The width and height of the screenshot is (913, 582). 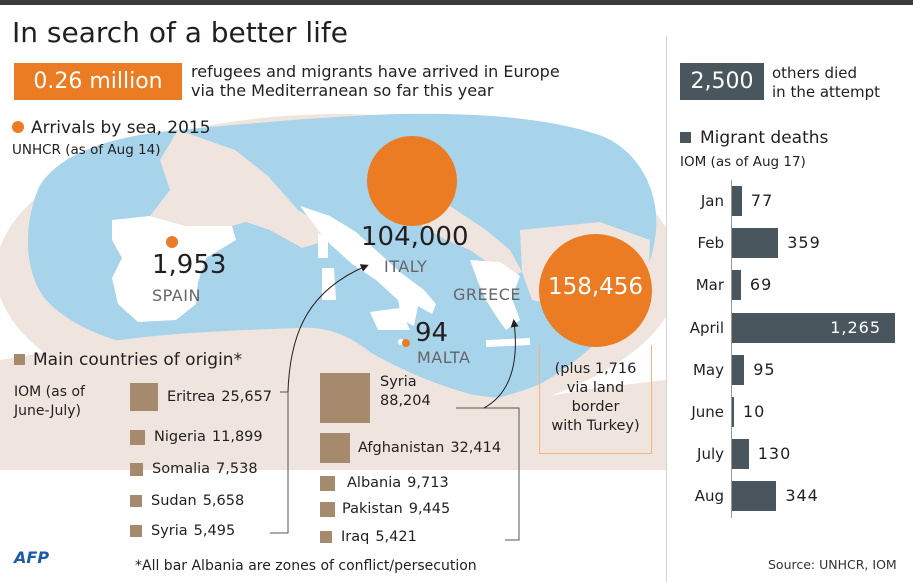 I want to click on deaths-chart-title: Migrant deaths, so click(x=754, y=138).